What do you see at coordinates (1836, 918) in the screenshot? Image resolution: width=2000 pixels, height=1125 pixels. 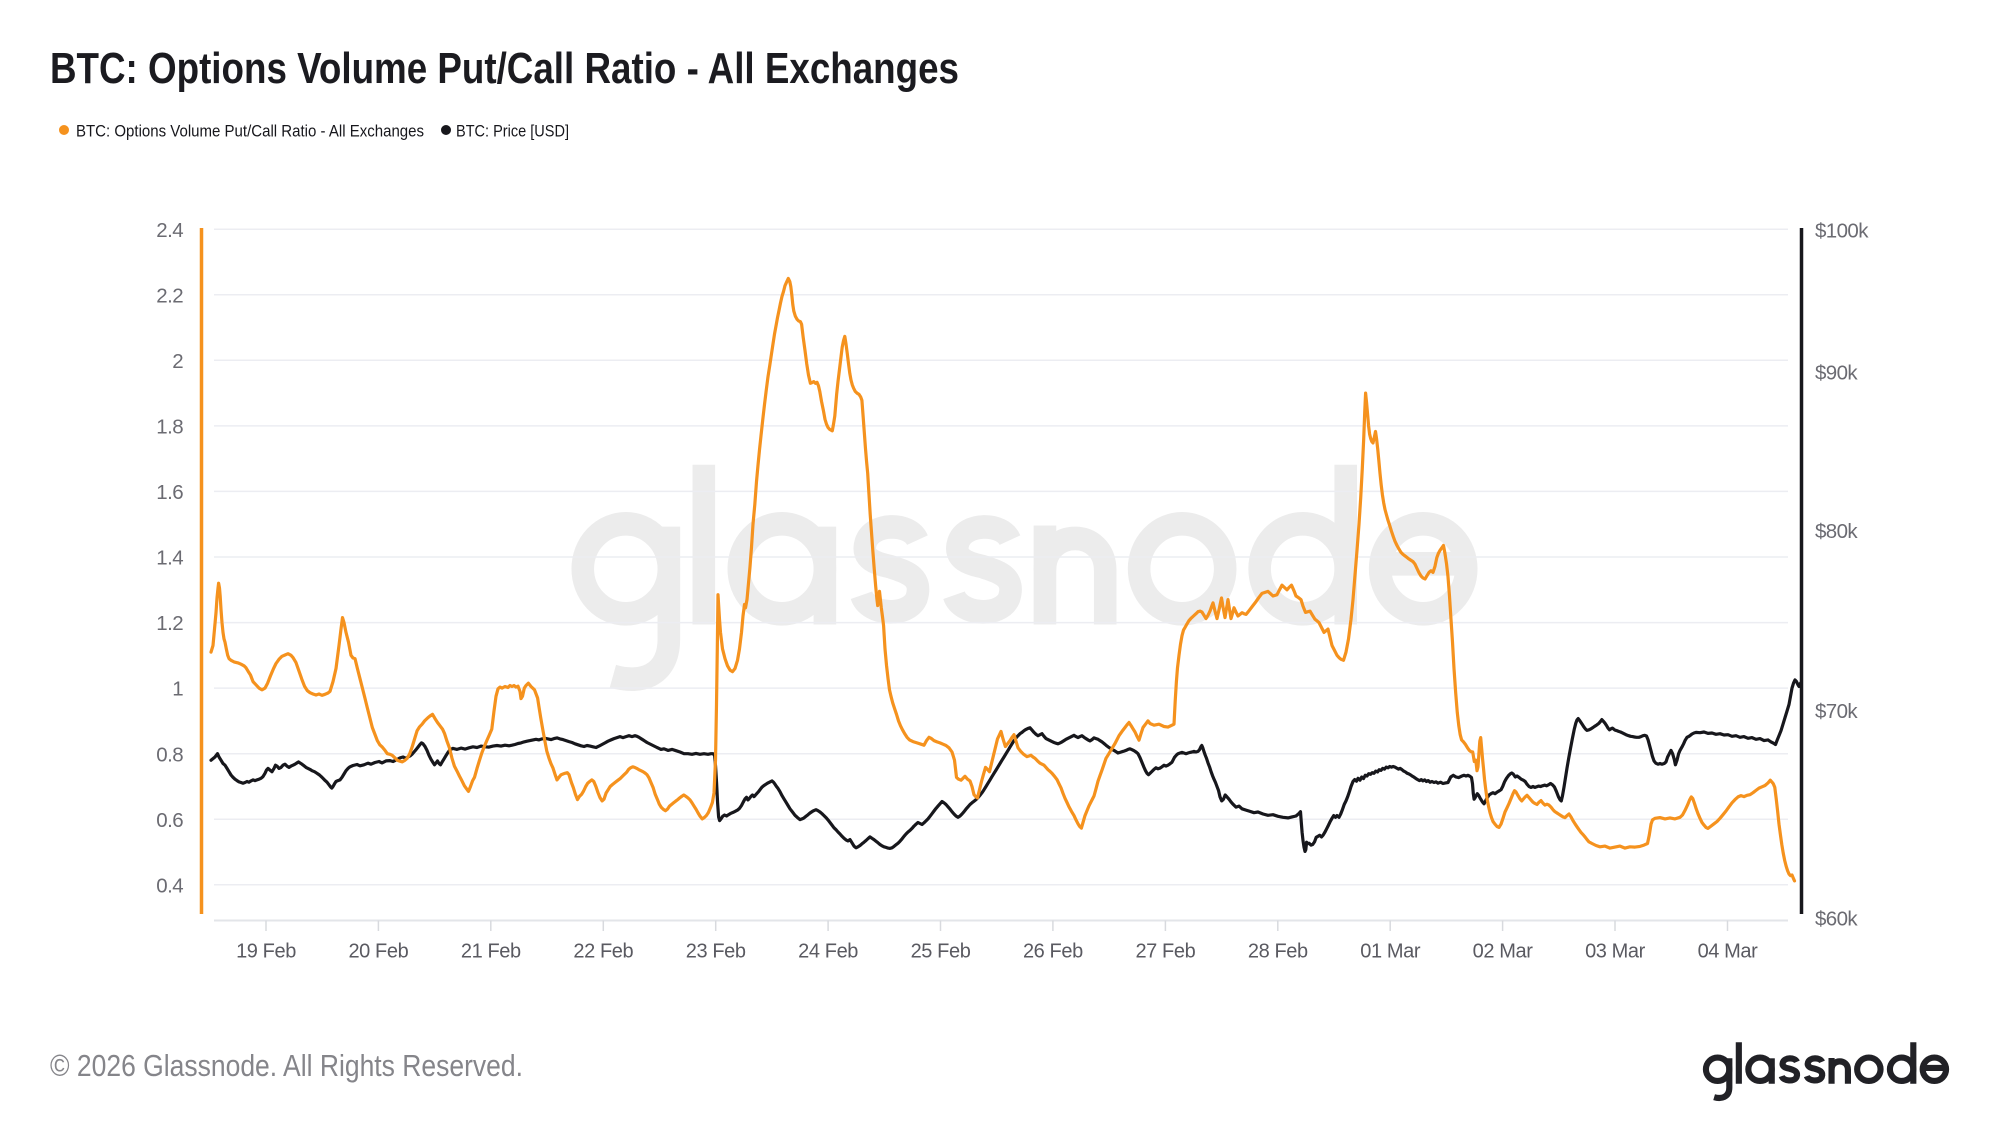 I see `svg-text: $60k` at bounding box center [1836, 918].